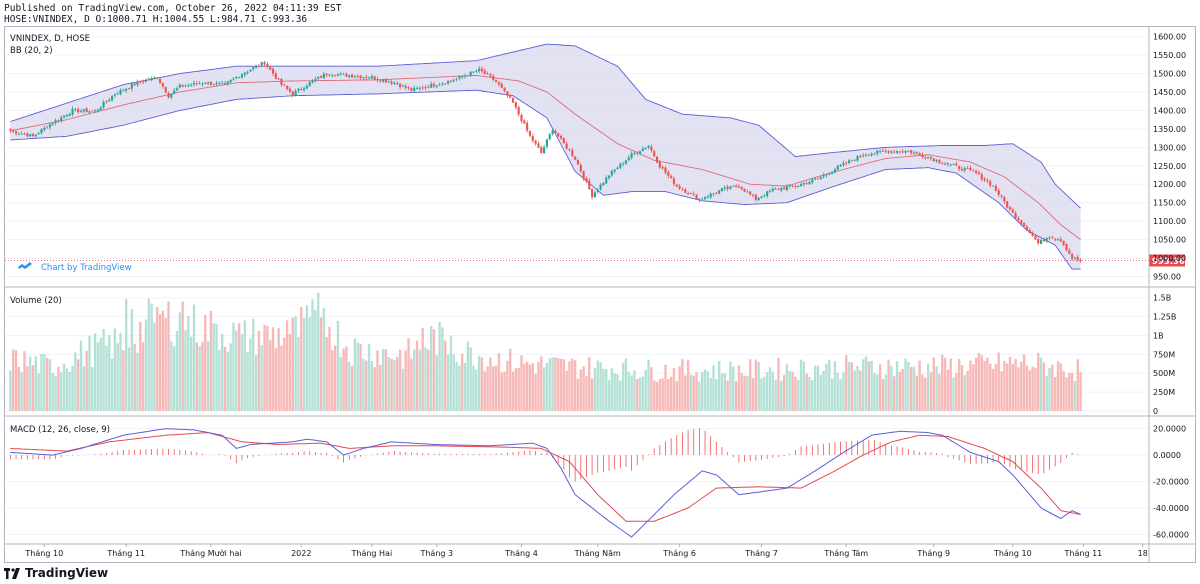 The image size is (1200, 584). Describe the element at coordinates (56, 573) in the screenshot. I see `footer-brand: TradingView` at that location.